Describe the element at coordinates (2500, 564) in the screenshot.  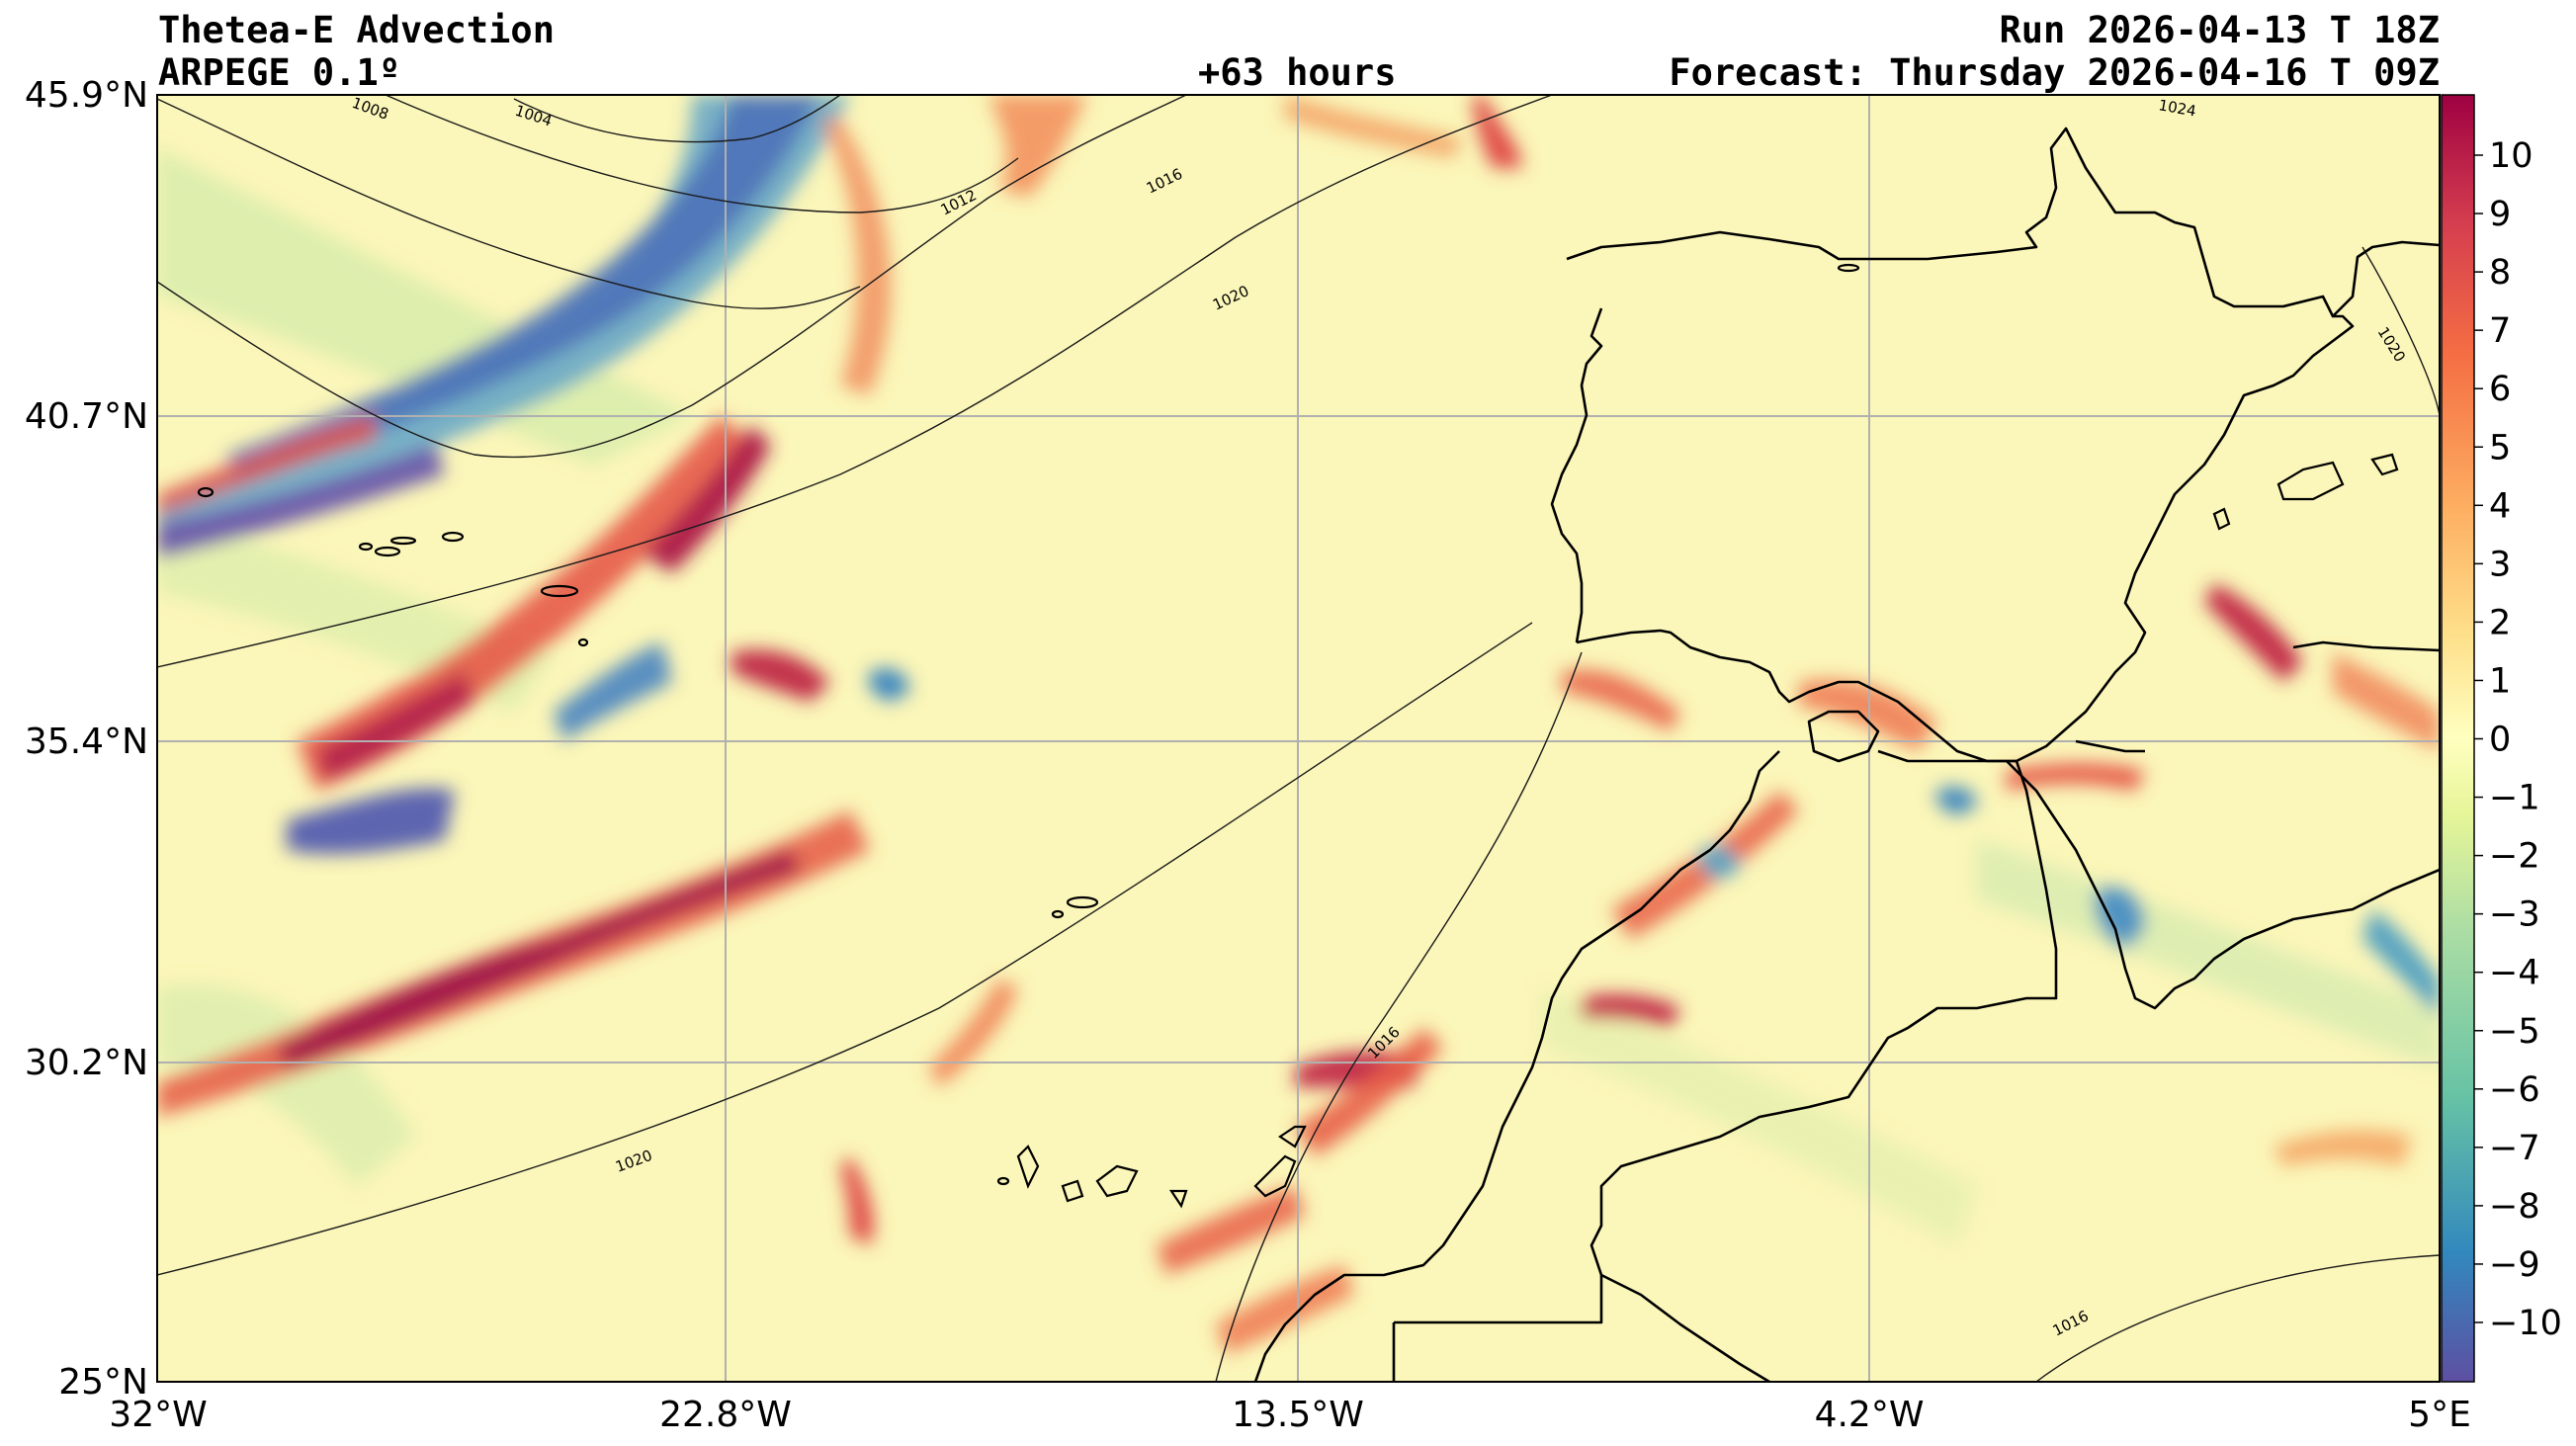
I see `colorbar-tick-label: 3` at that location.